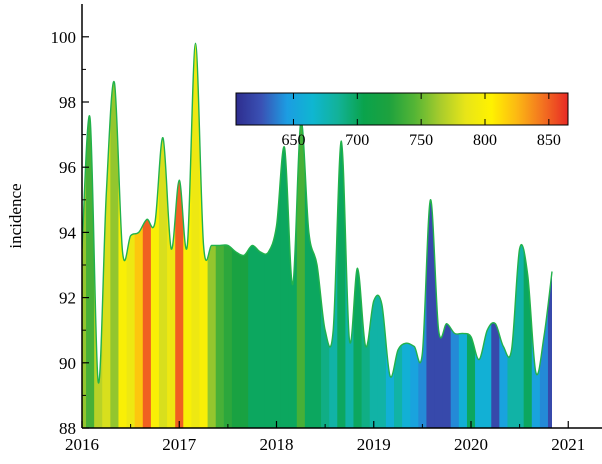 The image size is (602, 464). What do you see at coordinates (471, 444) in the screenshot?
I see `x-tick-label: 2020` at bounding box center [471, 444].